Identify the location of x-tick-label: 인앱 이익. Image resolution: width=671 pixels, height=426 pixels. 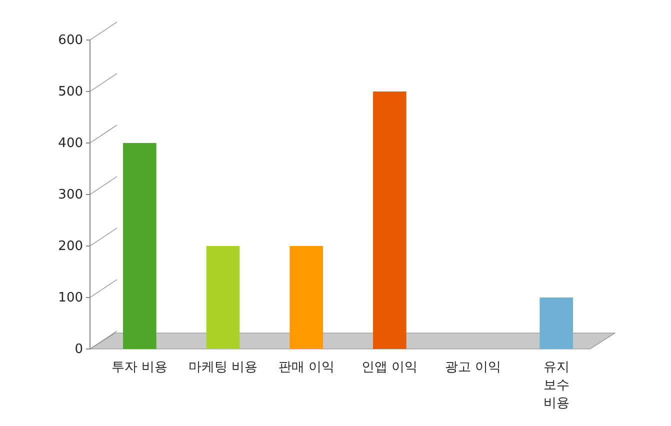
(390, 367).